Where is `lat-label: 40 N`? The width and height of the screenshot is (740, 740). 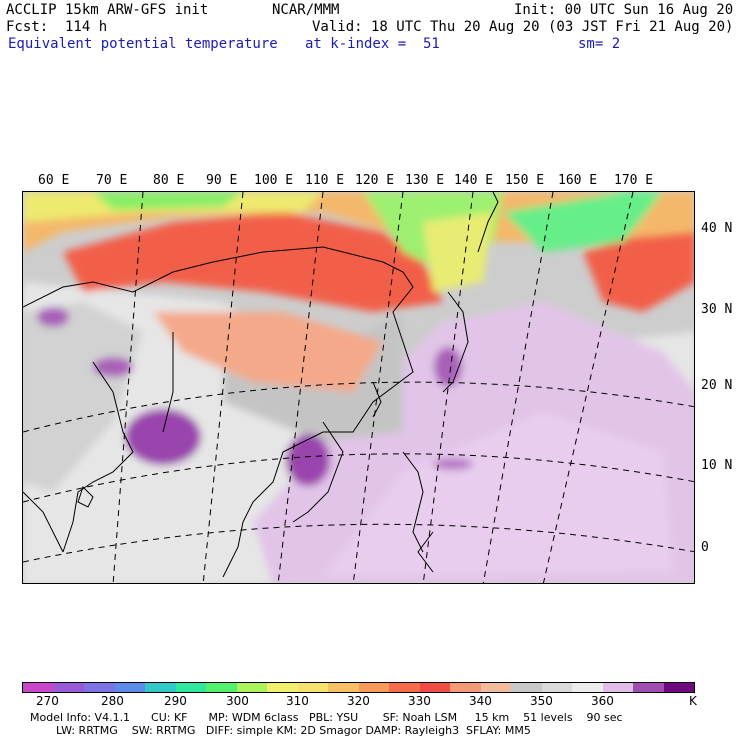
lat-label: 40 N is located at coordinates (717, 228).